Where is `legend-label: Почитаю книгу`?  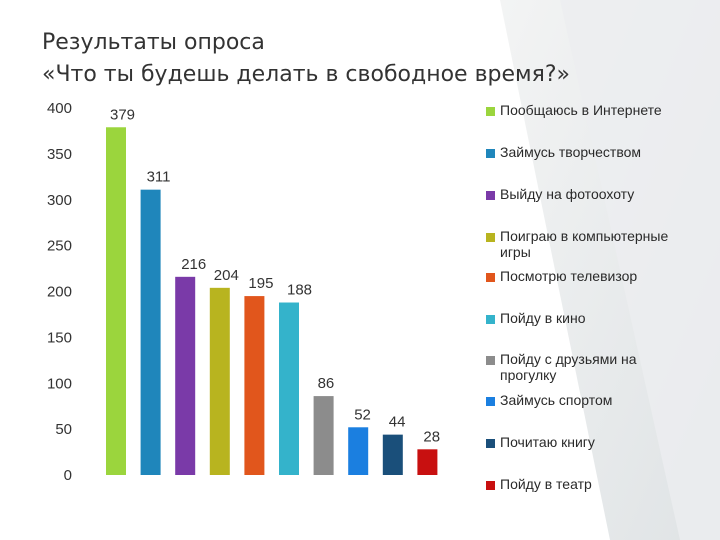 legend-label: Почитаю книгу is located at coordinates (547, 442).